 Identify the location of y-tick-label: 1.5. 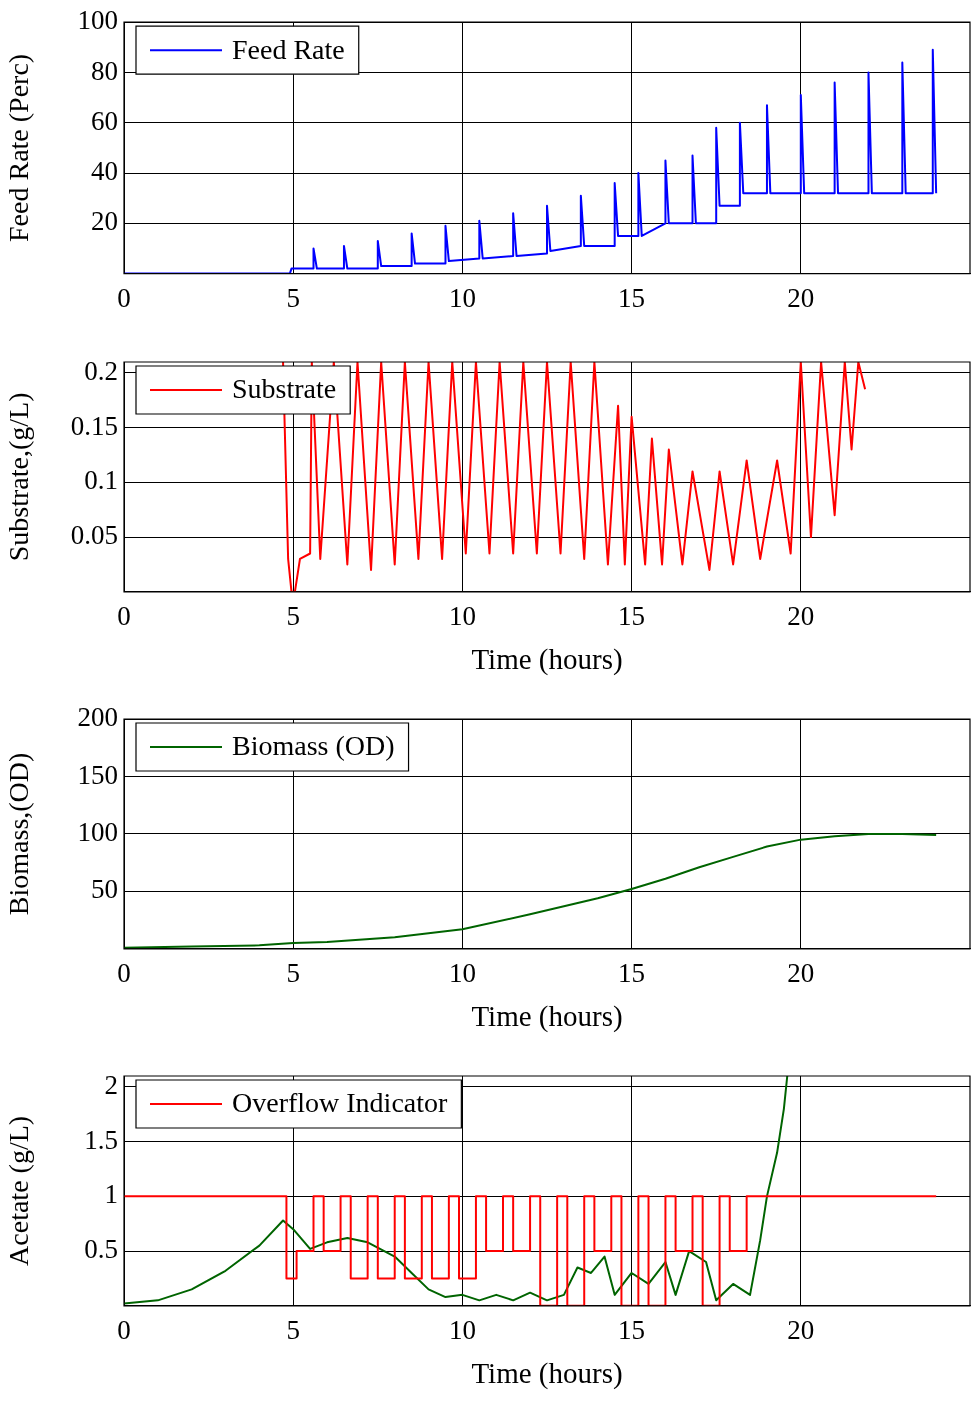
(101, 1139).